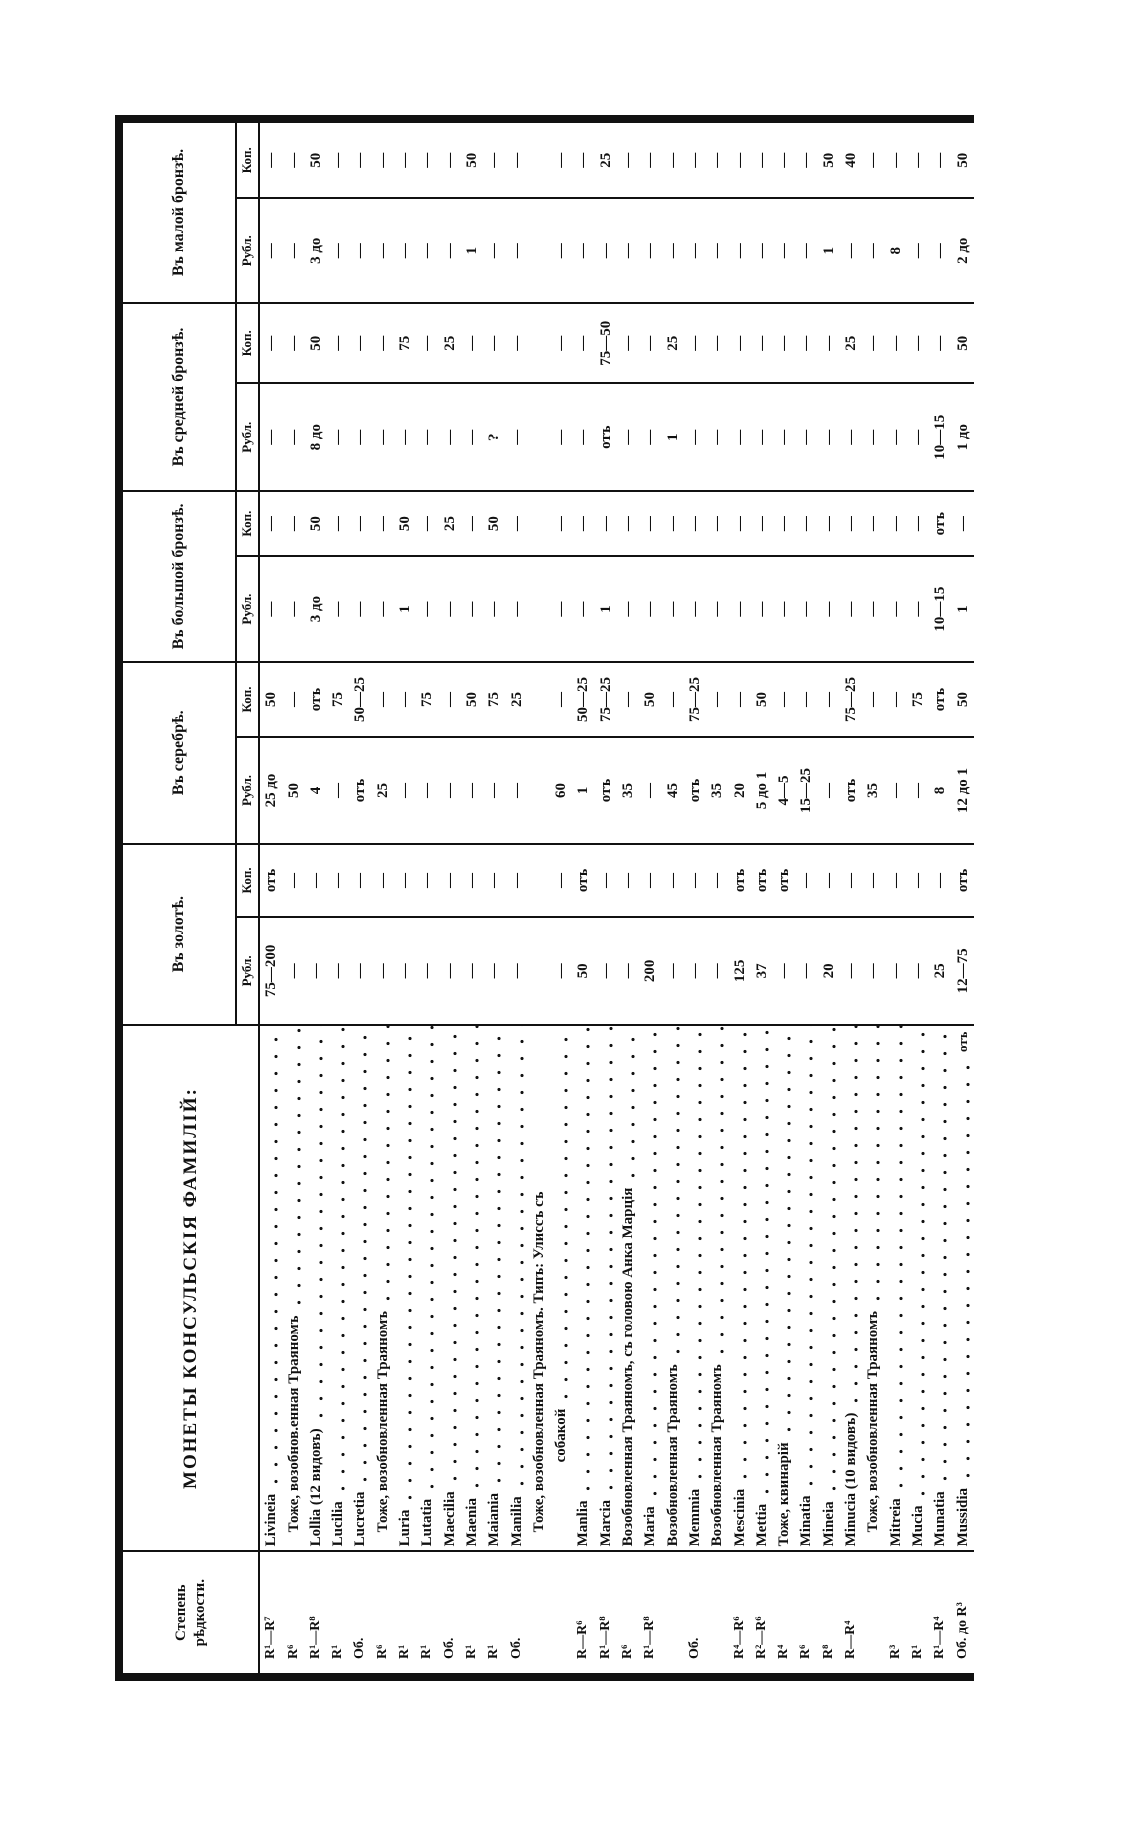 Image resolution: width=1140 pixels, height=1827 pixels. Describe the element at coordinates (583, 699) in the screenshot. I see `silver-kop-cell: 50—25` at that location.